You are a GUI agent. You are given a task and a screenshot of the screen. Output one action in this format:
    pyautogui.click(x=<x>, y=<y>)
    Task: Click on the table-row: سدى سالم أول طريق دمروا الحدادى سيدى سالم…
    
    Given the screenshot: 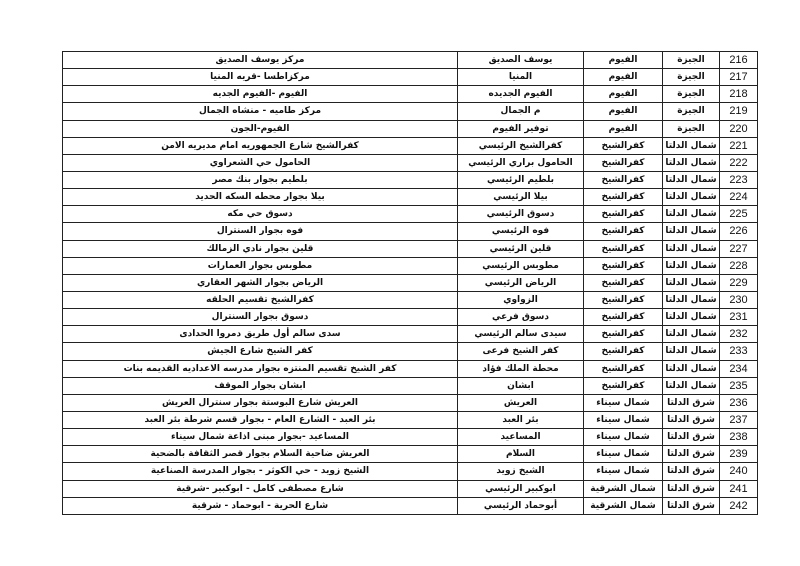 What is the action you would take?
    pyautogui.click(x=410, y=334)
    